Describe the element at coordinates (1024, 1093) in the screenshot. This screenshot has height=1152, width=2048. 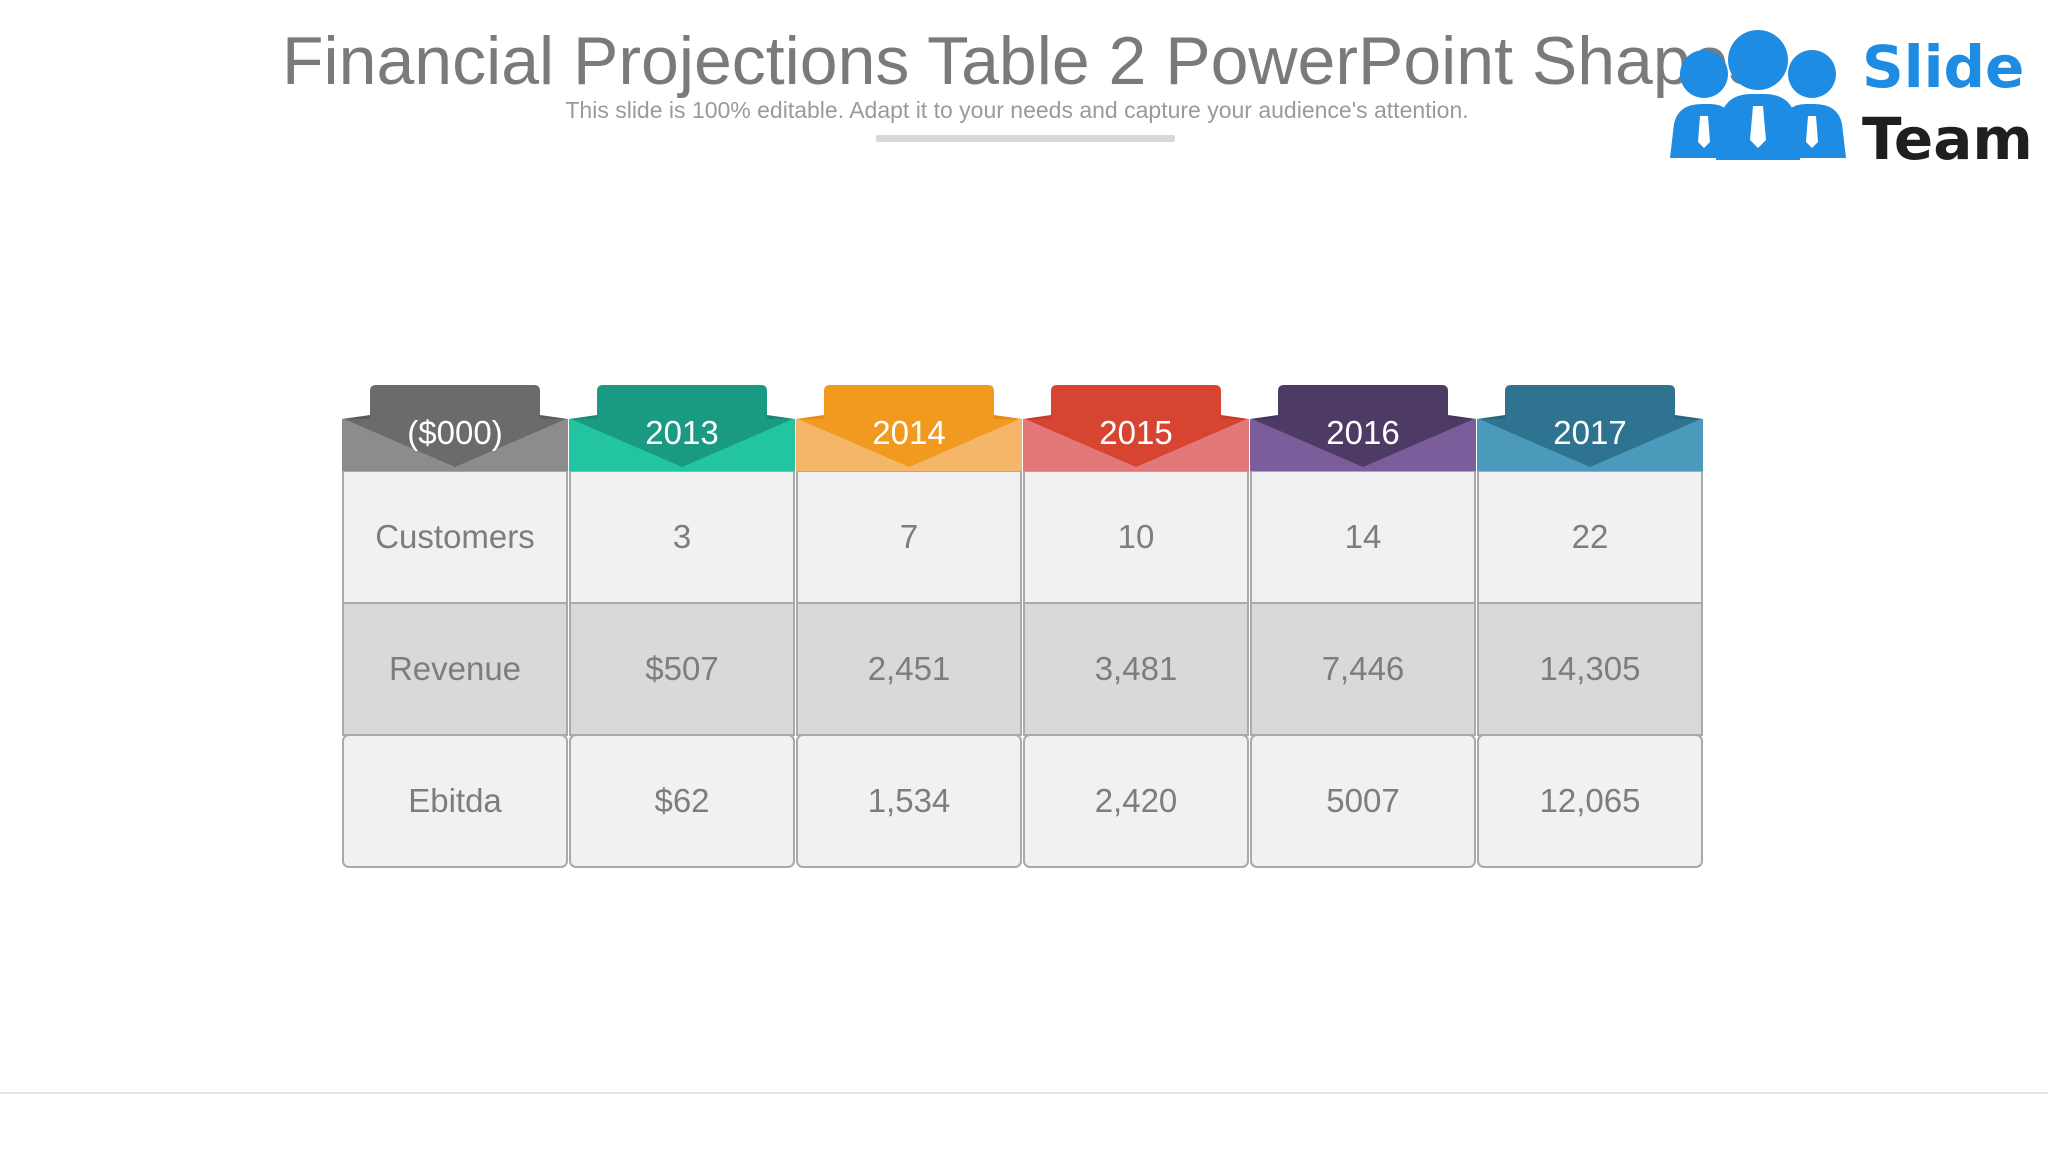
I see `bottom-divider` at that location.